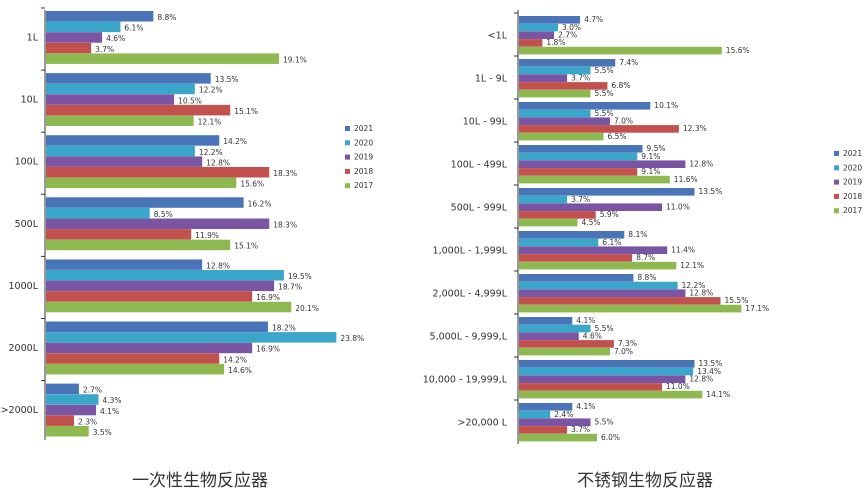  What do you see at coordinates (585, 320) in the screenshot?
I see `stainless-data-label-2021: 4.1%` at bounding box center [585, 320].